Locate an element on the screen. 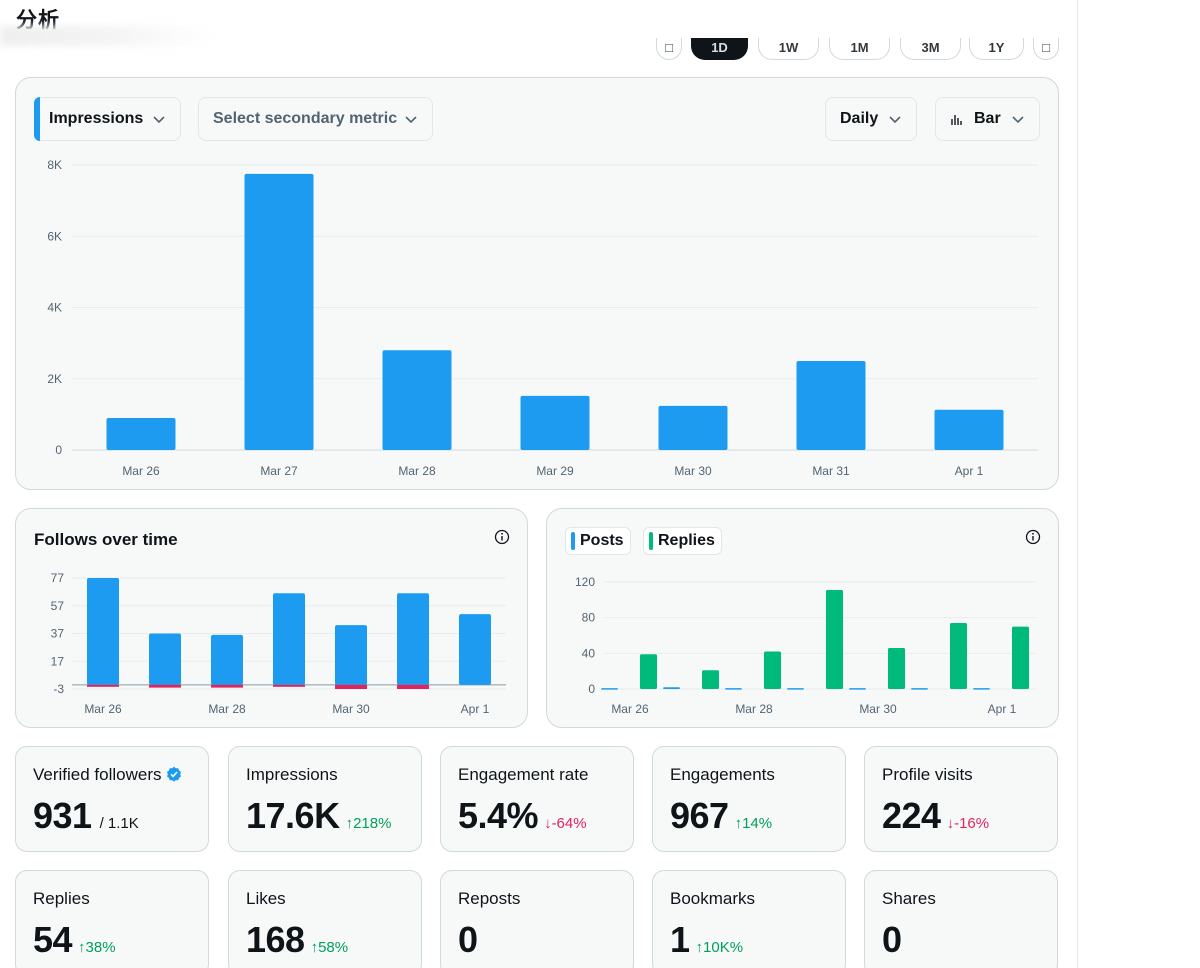  stat-label: Reposts is located at coordinates (489, 898).